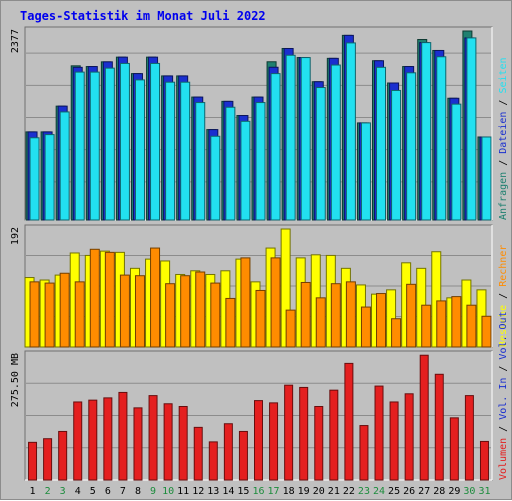 The width and height of the screenshot is (512, 501). What do you see at coordinates (503, 399) in the screenshot?
I see `legend-entry: Vol. In` at bounding box center [503, 399].